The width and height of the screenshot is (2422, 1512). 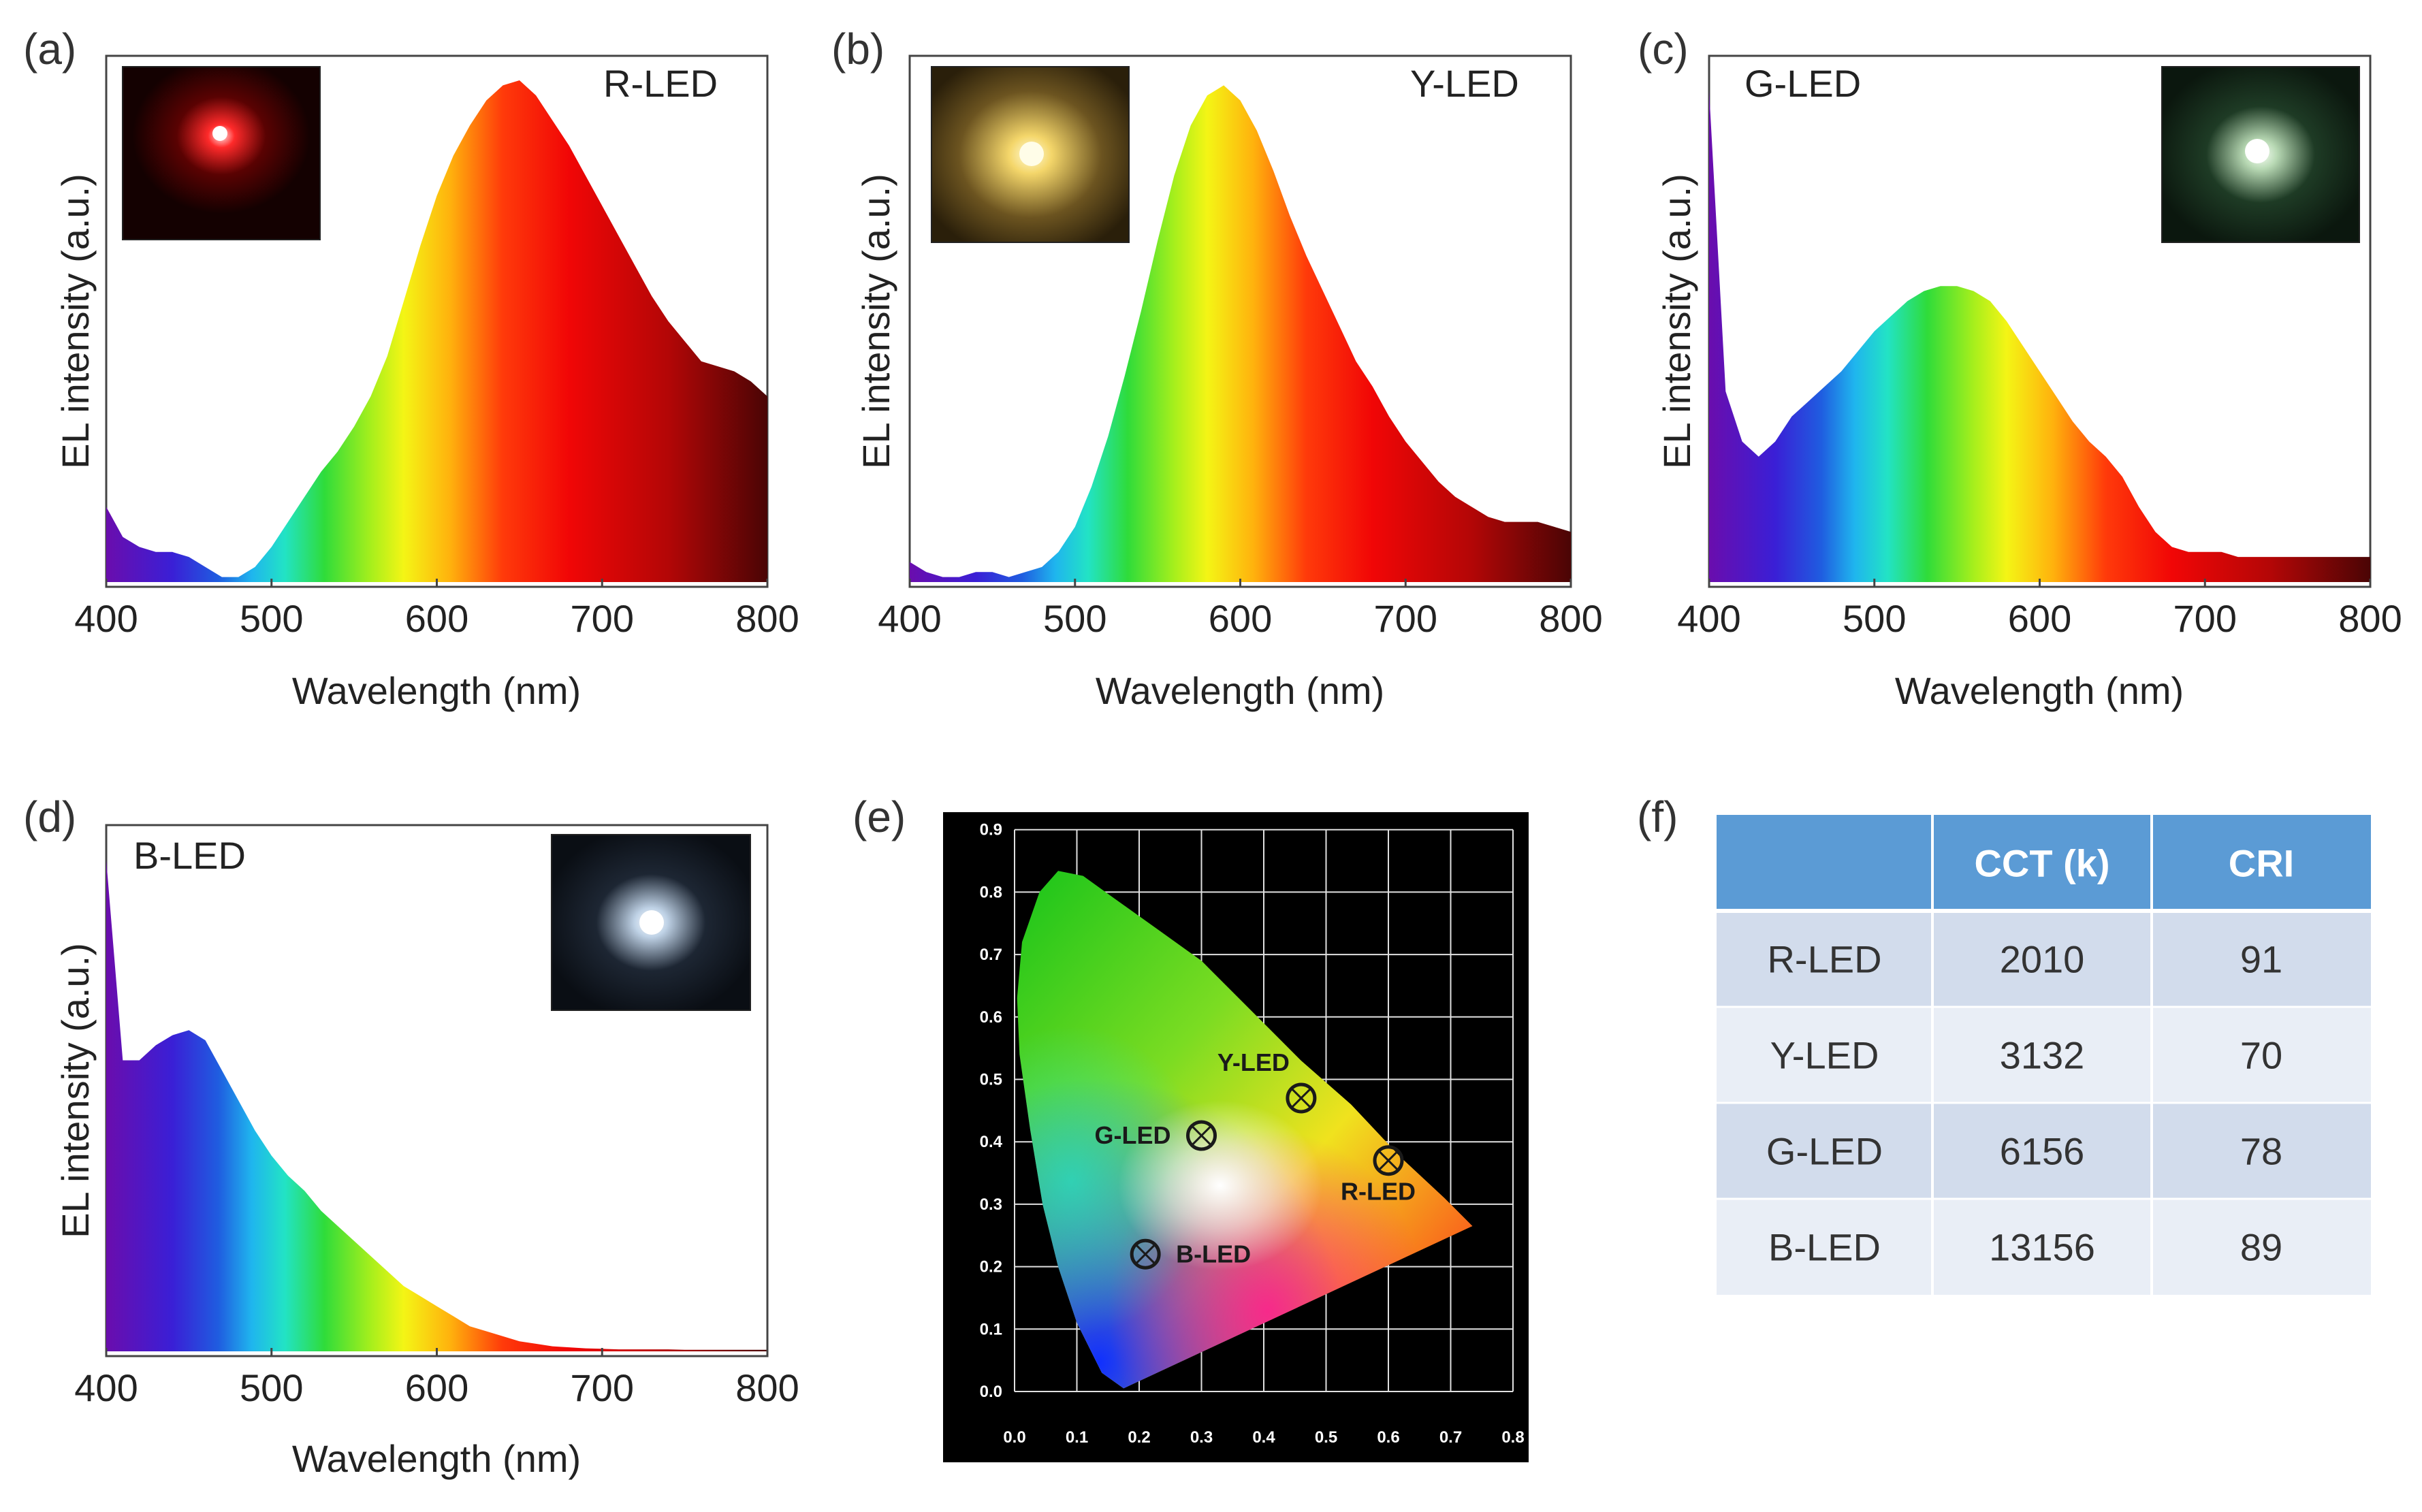 What do you see at coordinates (1451, 1437) in the screenshot?
I see `x-tick-label: 0.7` at bounding box center [1451, 1437].